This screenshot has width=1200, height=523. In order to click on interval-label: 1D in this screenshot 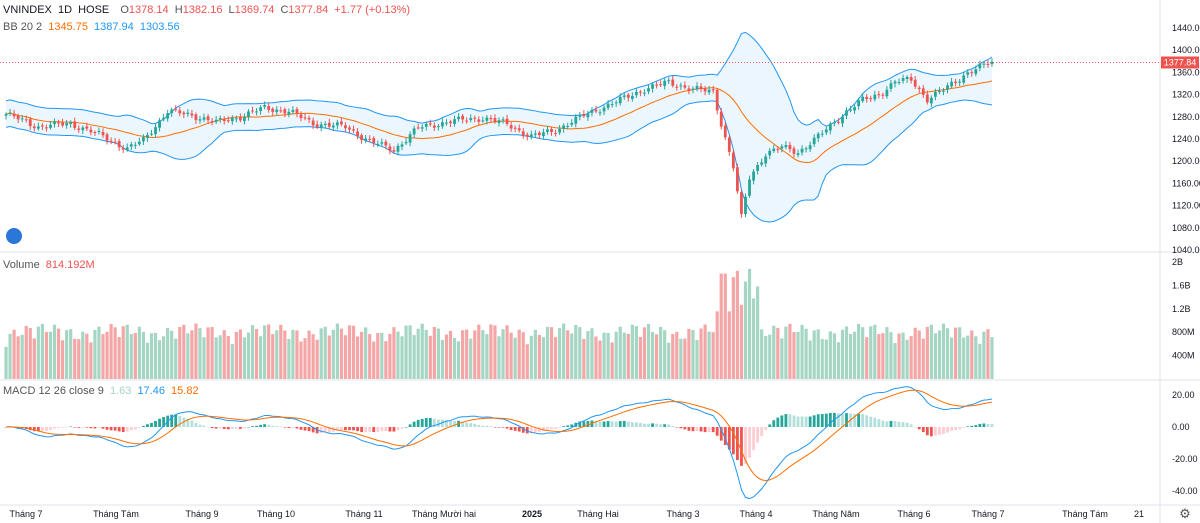, I will do `click(65, 10)`.